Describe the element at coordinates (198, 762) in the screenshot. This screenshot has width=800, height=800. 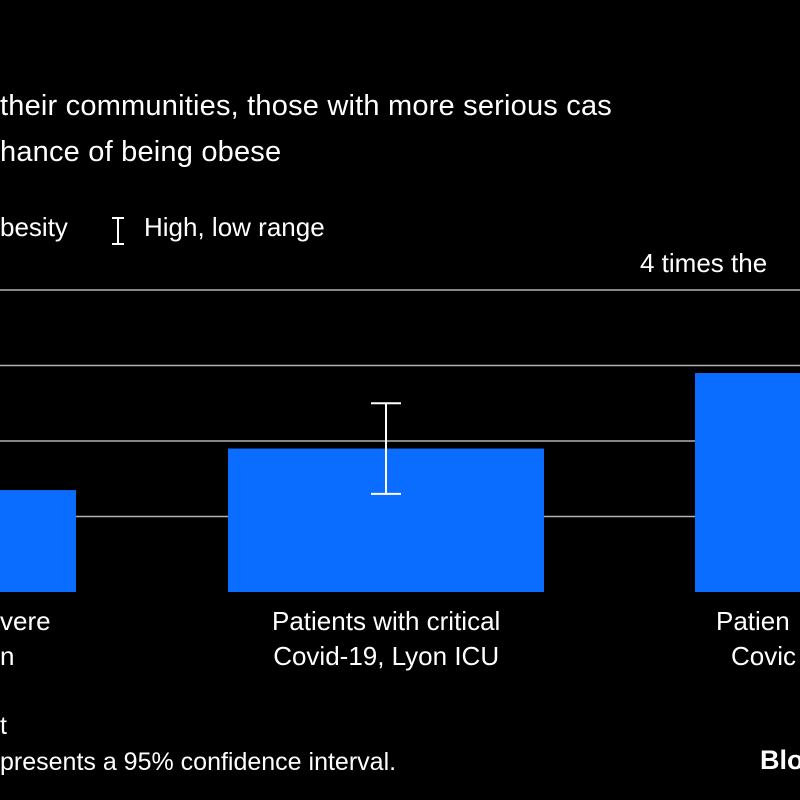
I see `footnote-line-2: presents a 95% confidence interval.` at that location.